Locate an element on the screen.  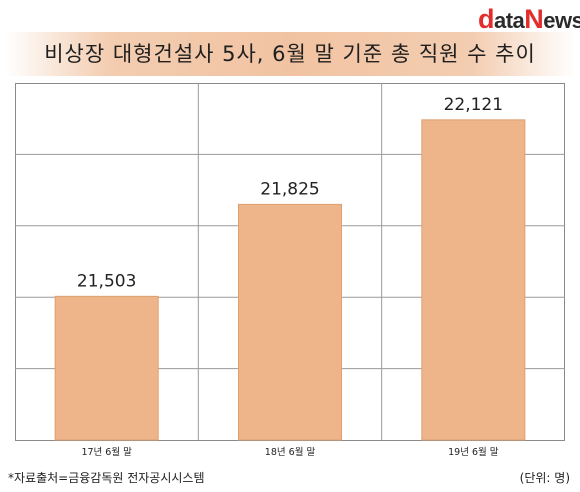
category-label: 19년 6월 말 is located at coordinates (473, 452).